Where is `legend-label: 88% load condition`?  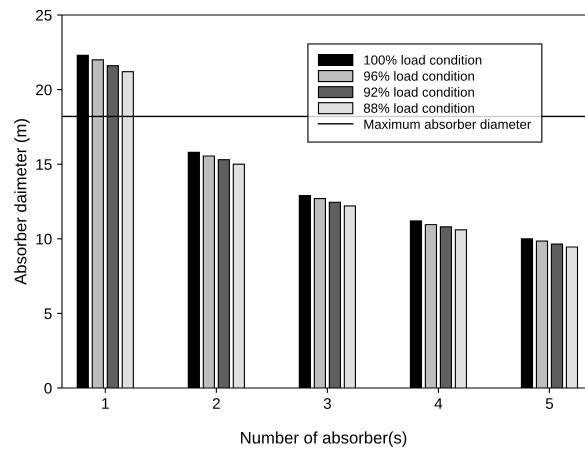 legend-label: 88% load condition is located at coordinates (419, 108).